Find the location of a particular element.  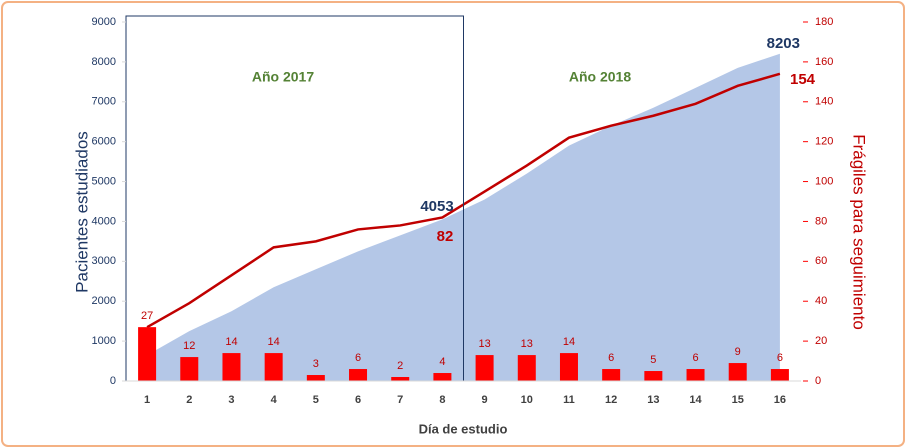

x-tick-label: 11 is located at coordinates (569, 400).